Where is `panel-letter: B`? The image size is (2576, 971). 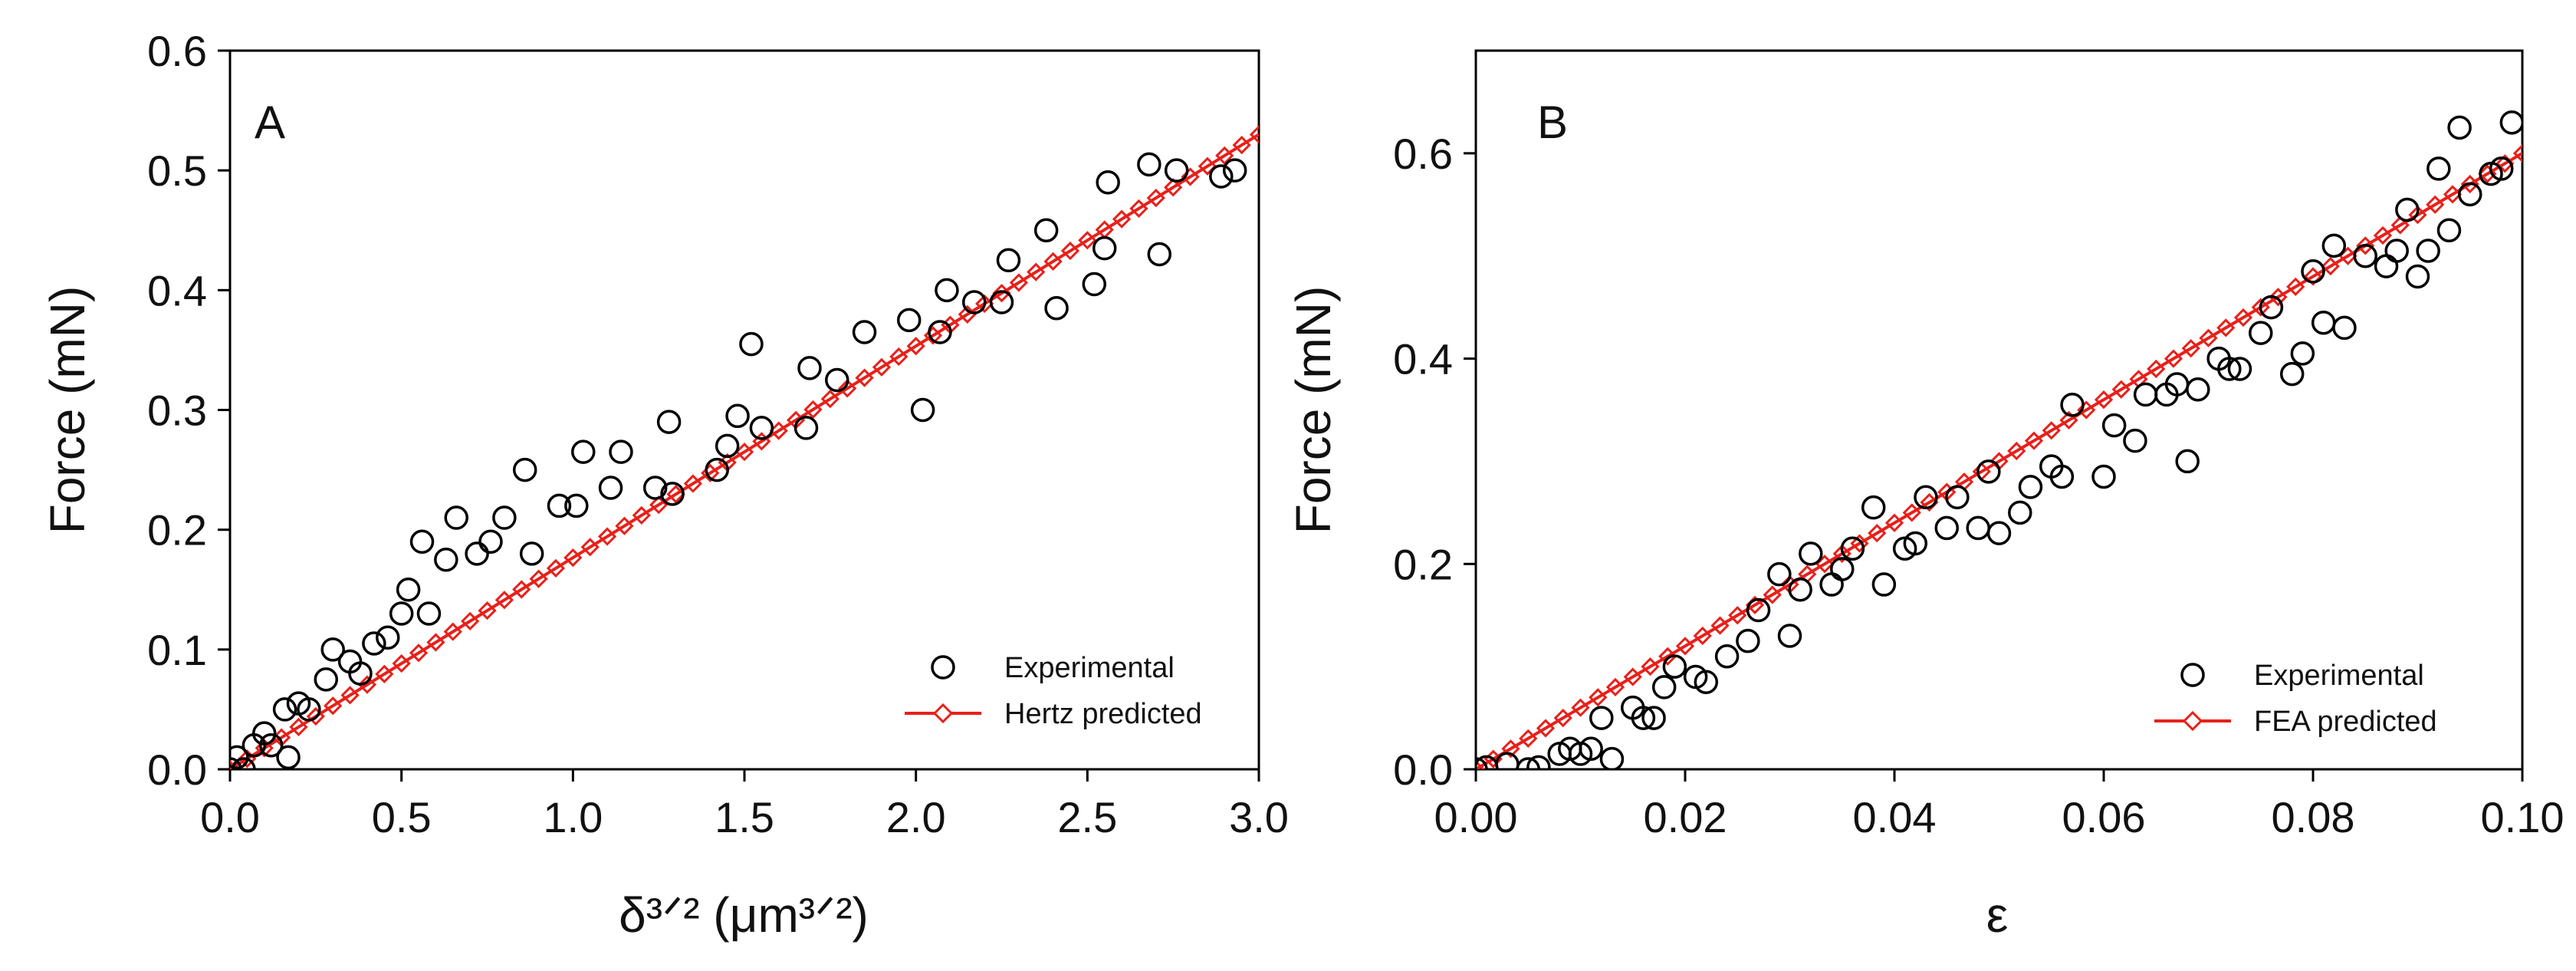
panel-letter: B is located at coordinates (1552, 122).